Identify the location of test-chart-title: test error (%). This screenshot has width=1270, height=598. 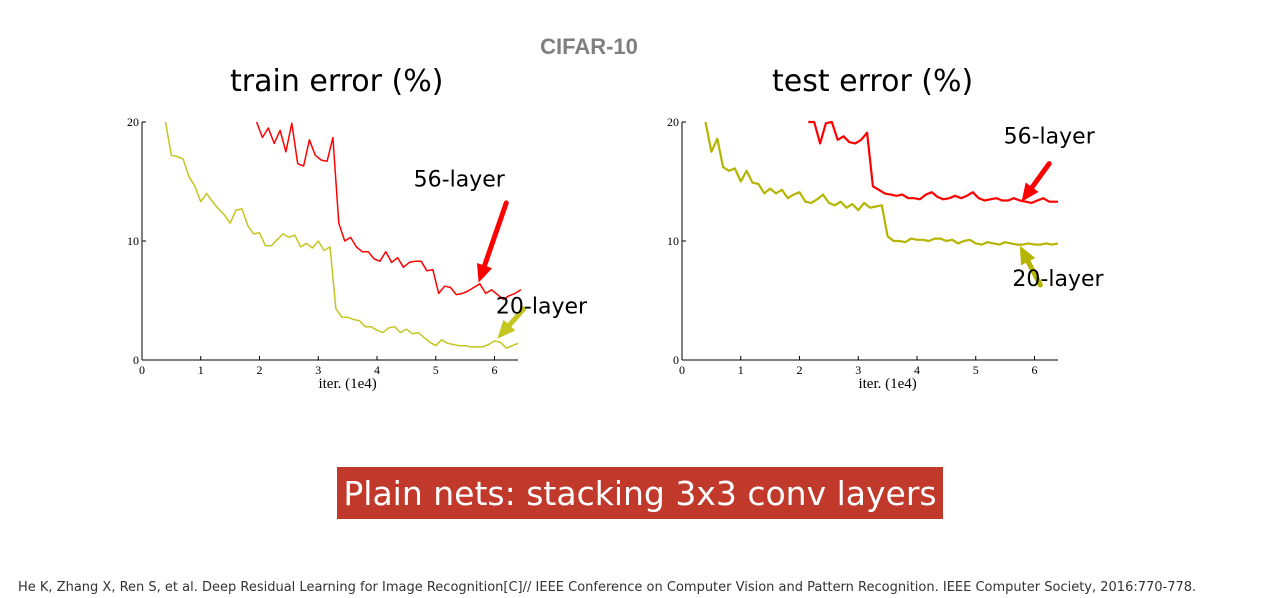
(873, 81).